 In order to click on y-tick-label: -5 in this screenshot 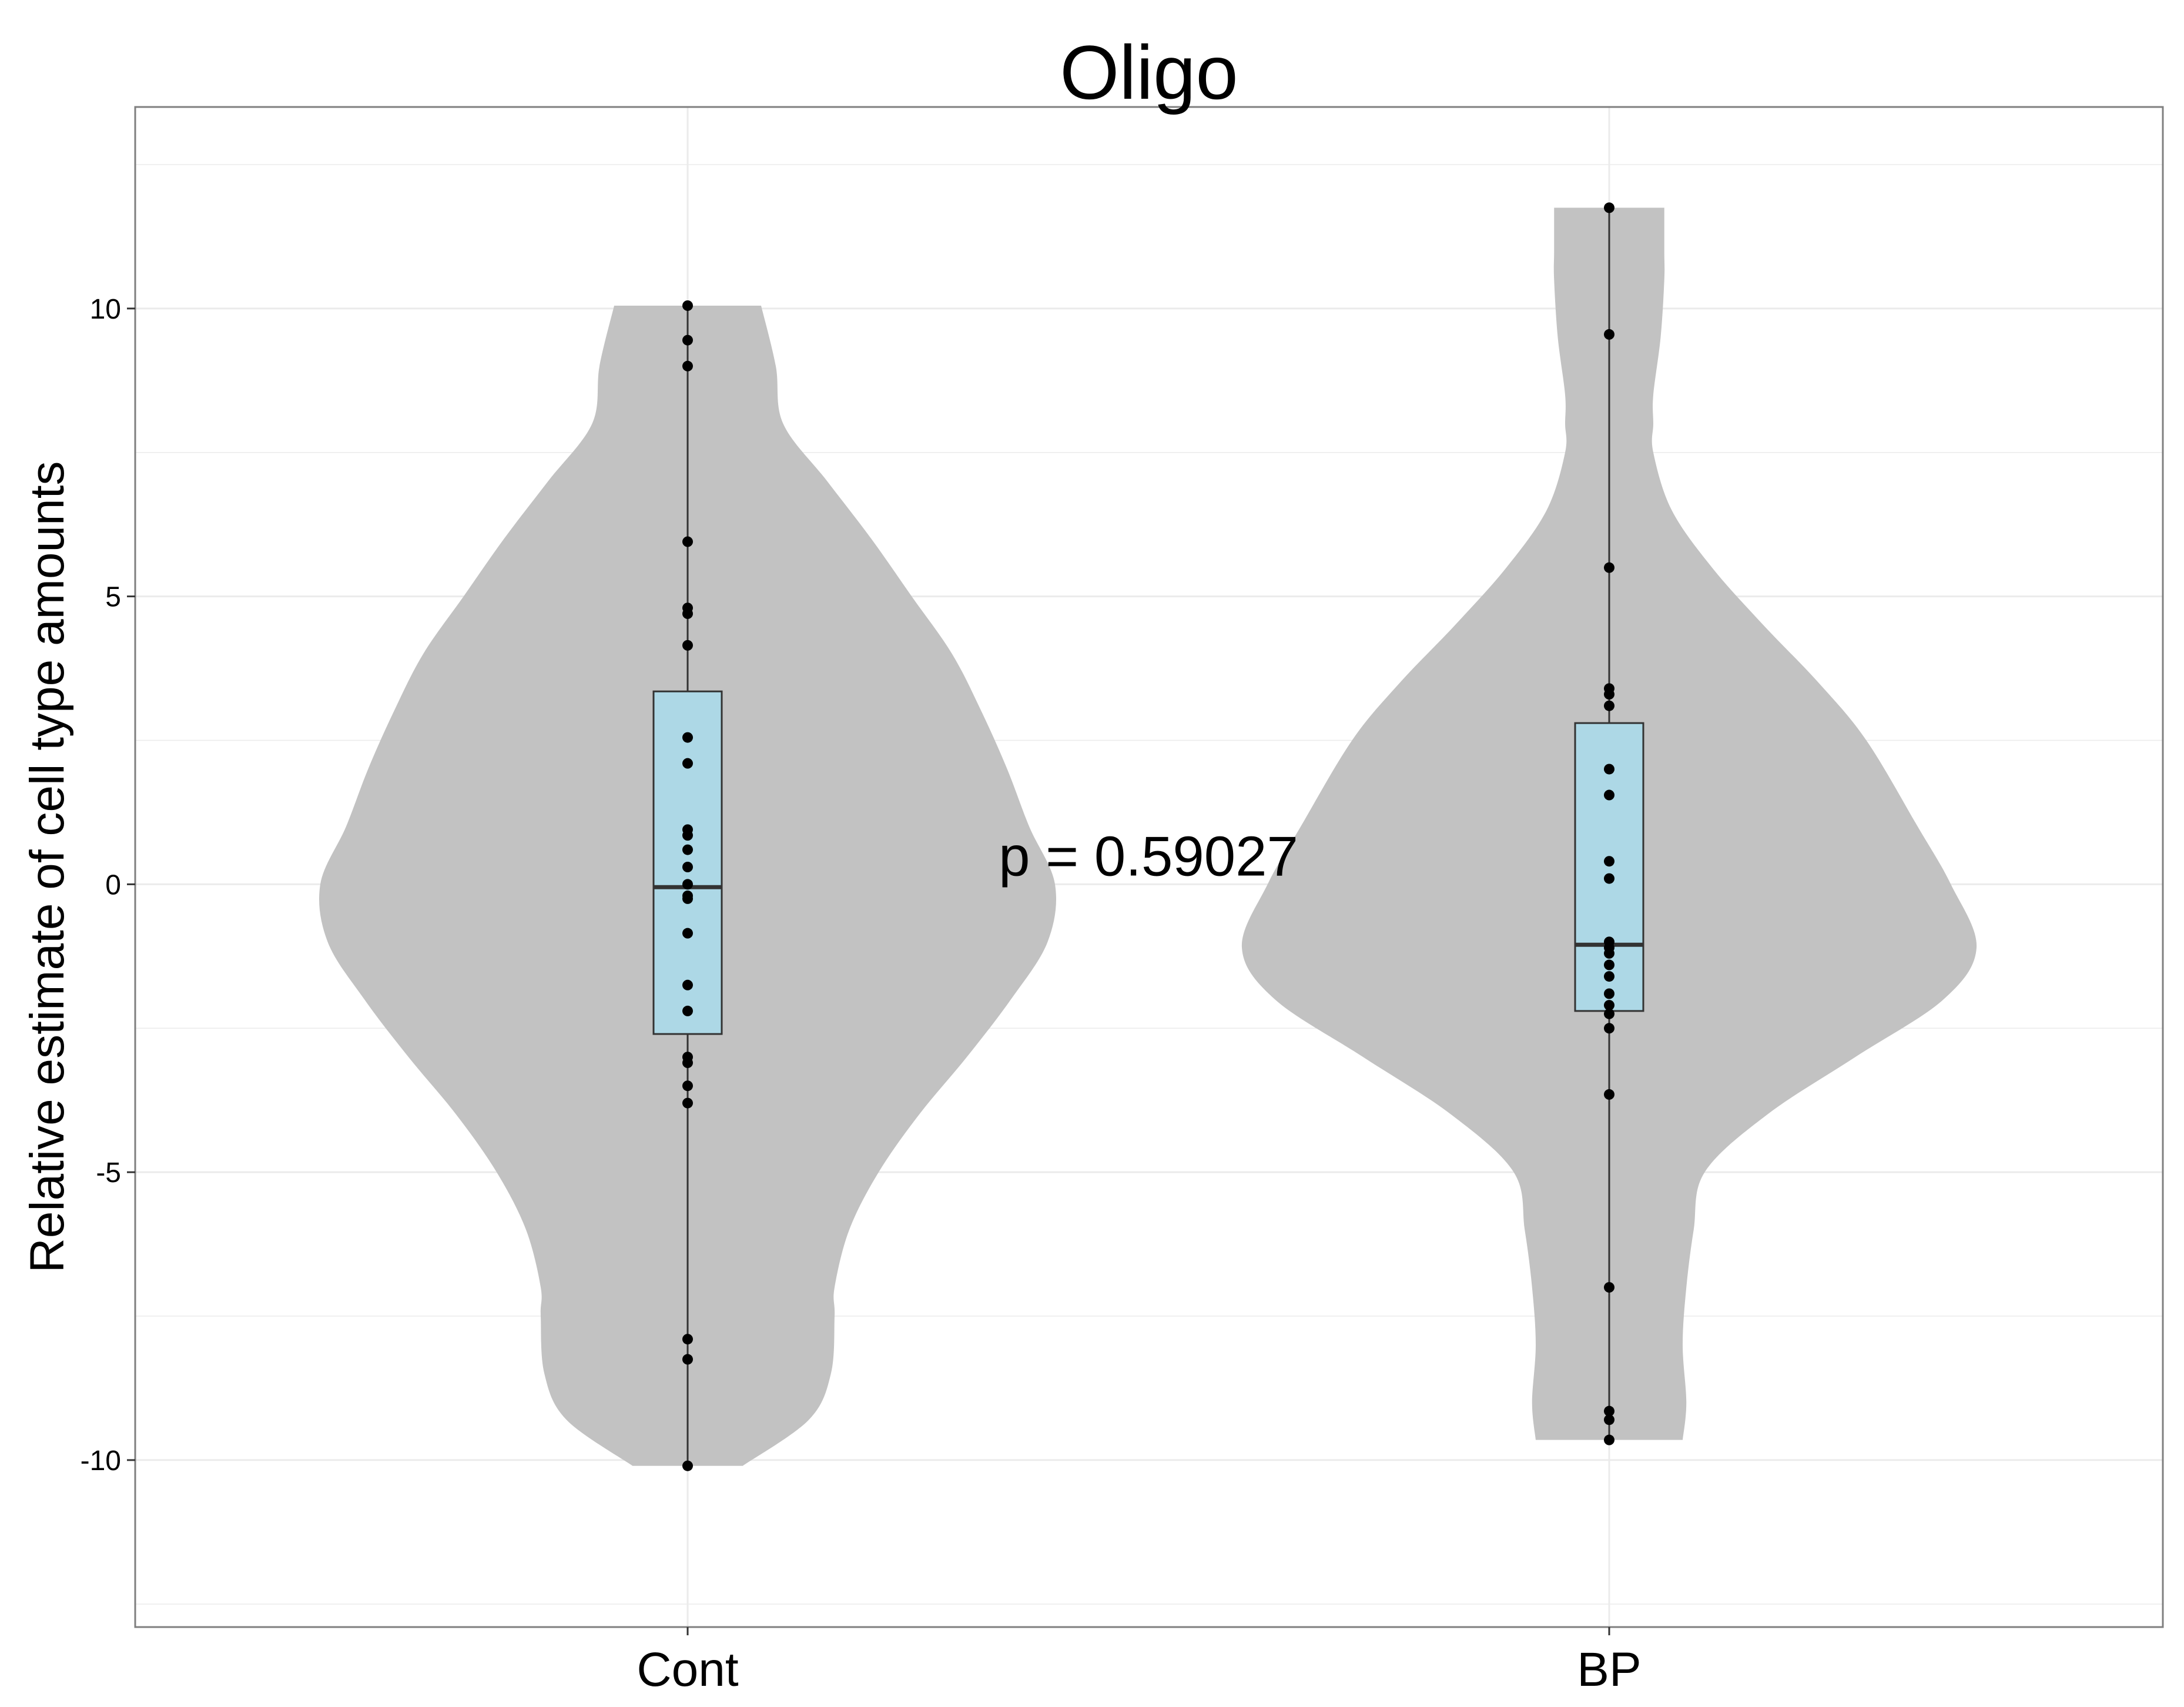, I will do `click(109, 1173)`.